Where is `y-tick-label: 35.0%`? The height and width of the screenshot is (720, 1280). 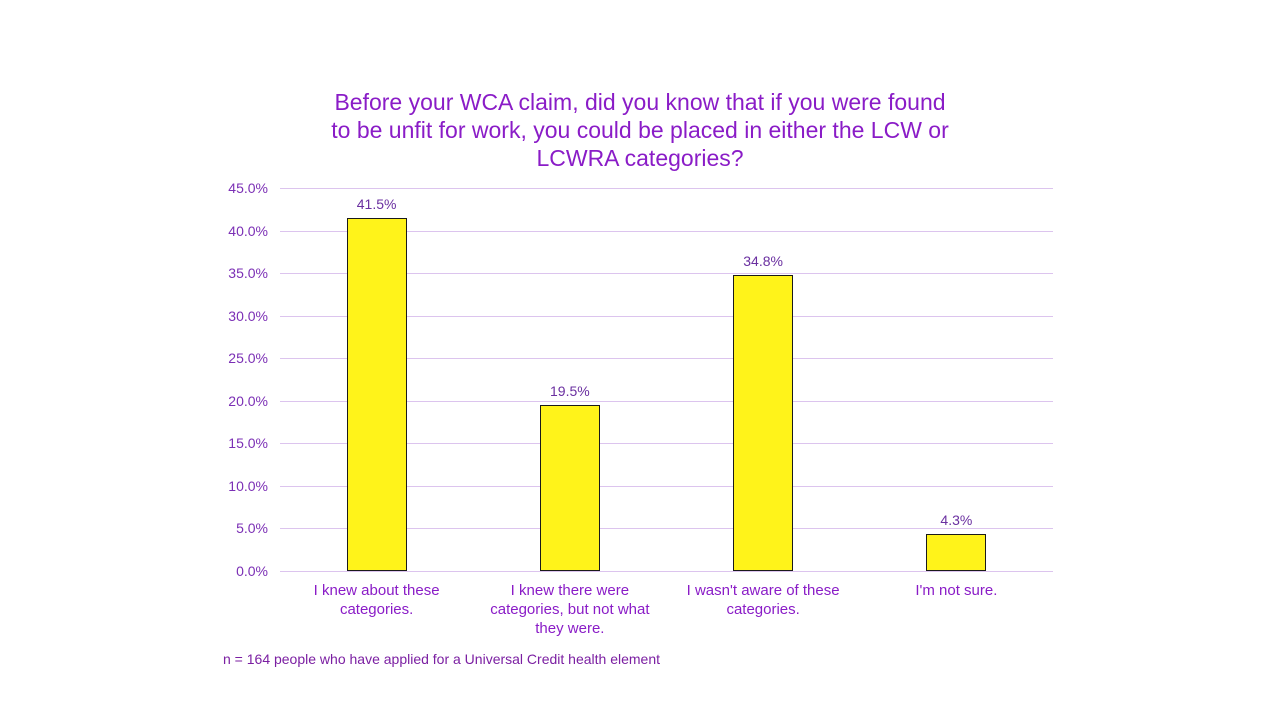 y-tick-label: 35.0% is located at coordinates (248, 273).